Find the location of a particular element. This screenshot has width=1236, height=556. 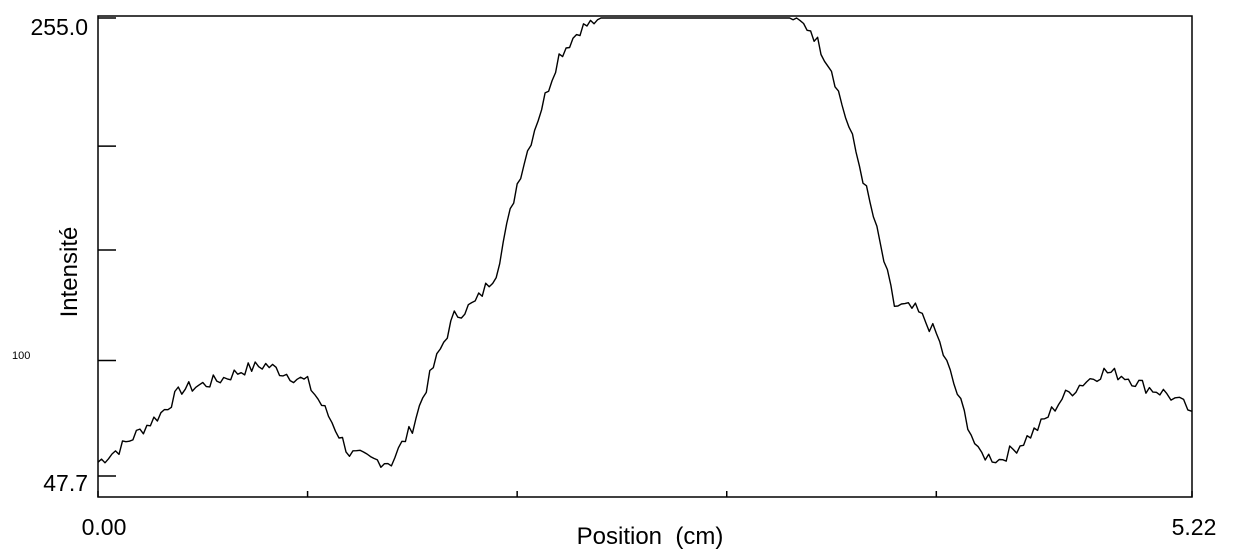

x-axis-label: Position (cm) is located at coordinates (650, 536).